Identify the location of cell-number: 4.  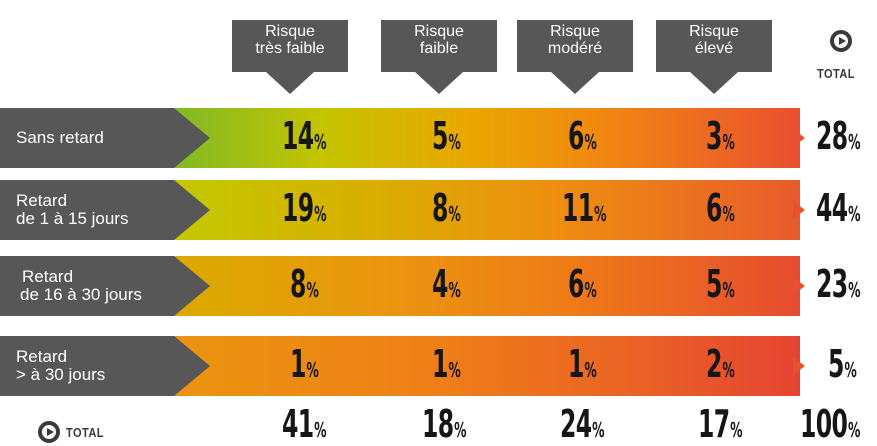
(440, 284).